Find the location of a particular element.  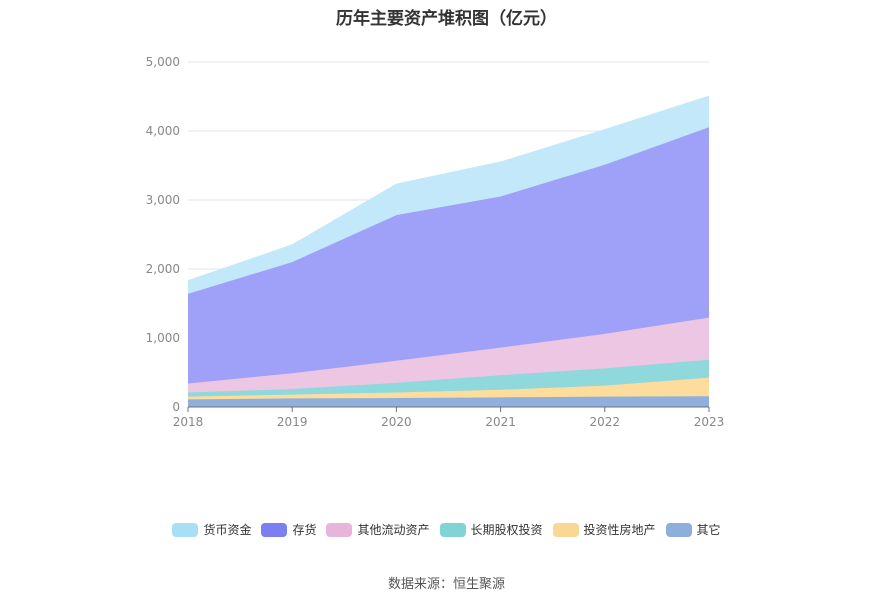

legend-label: 投资性房地产 is located at coordinates (619, 530).